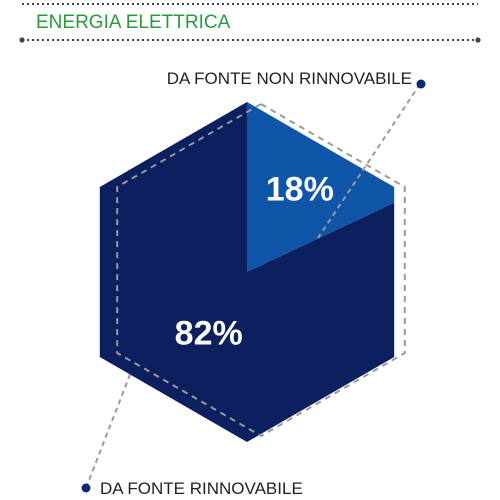 This screenshot has width=500, height=500. What do you see at coordinates (421, 84) in the screenshot?
I see `callout-dot-non-renewable` at bounding box center [421, 84].